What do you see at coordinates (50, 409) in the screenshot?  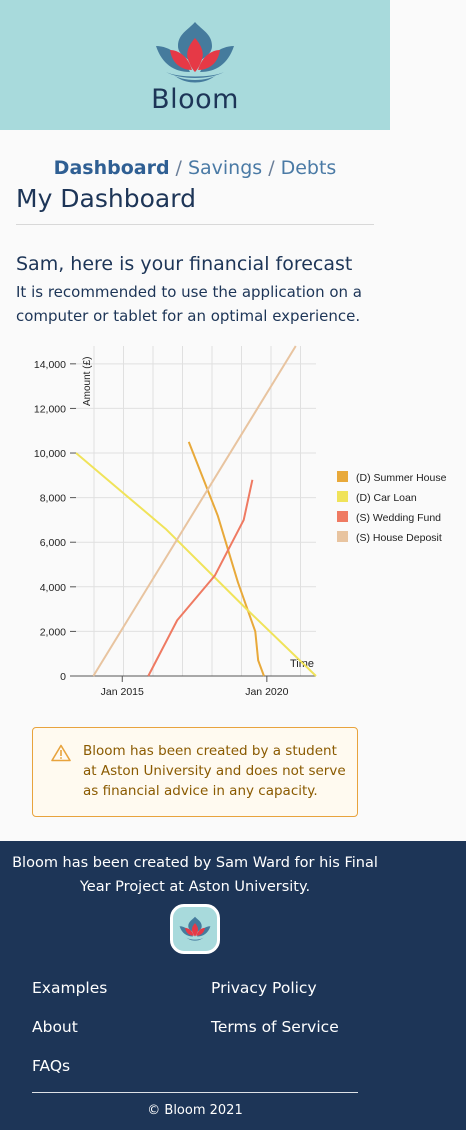 I see `y-tick-label: 12,000` at bounding box center [50, 409].